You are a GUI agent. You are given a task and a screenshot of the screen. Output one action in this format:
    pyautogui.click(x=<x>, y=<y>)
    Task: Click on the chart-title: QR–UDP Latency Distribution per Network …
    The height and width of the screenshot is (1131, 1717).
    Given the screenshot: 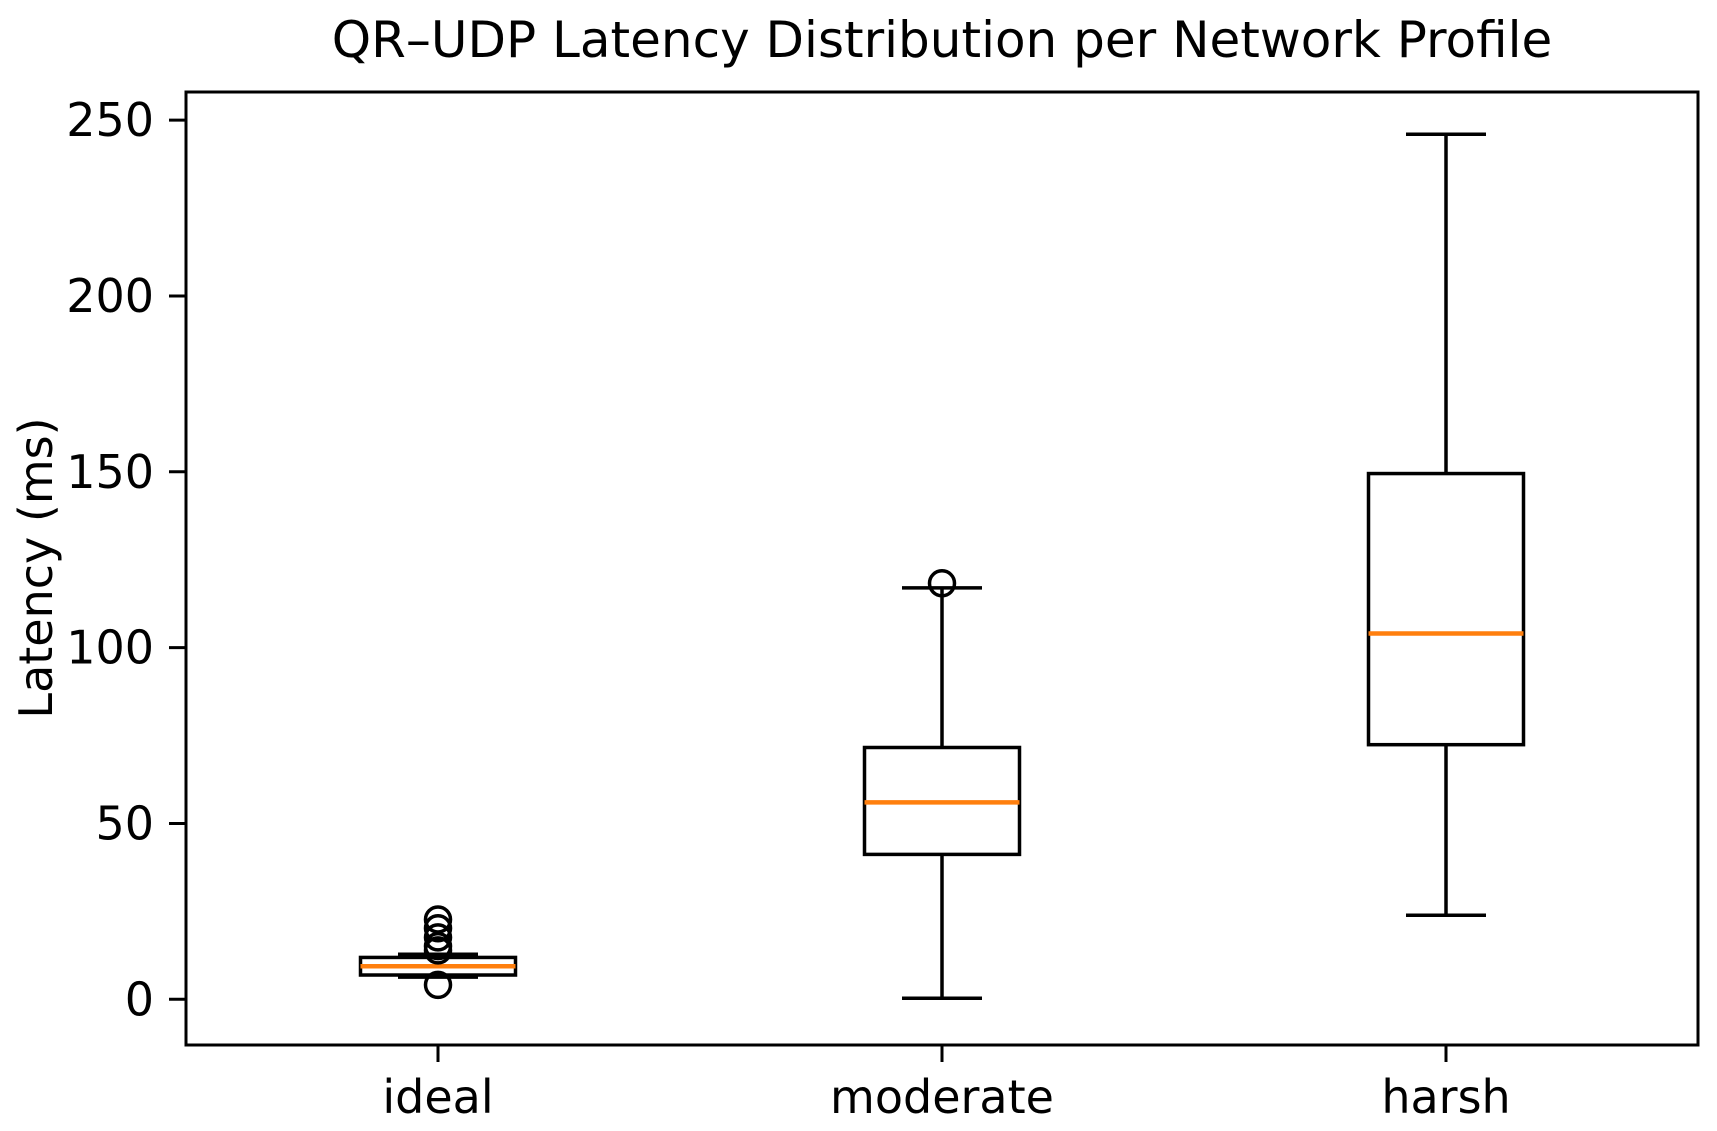 What is the action you would take?
    pyautogui.click(x=942, y=40)
    